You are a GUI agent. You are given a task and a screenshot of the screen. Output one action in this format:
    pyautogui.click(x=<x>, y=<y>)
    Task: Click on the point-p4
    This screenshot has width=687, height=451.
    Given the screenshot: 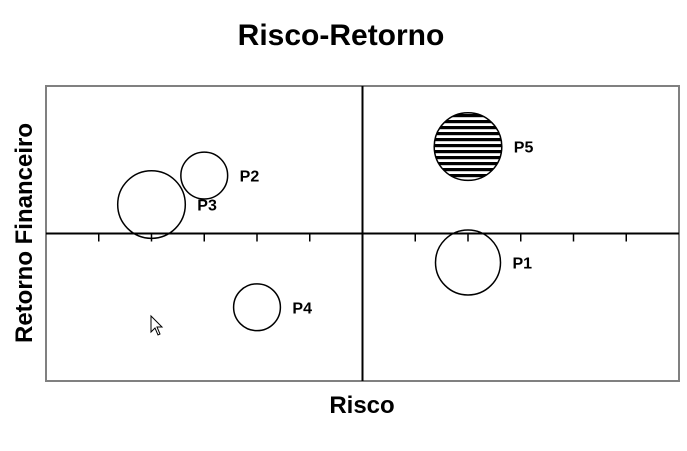 What is the action you would take?
    pyautogui.click(x=257, y=307)
    